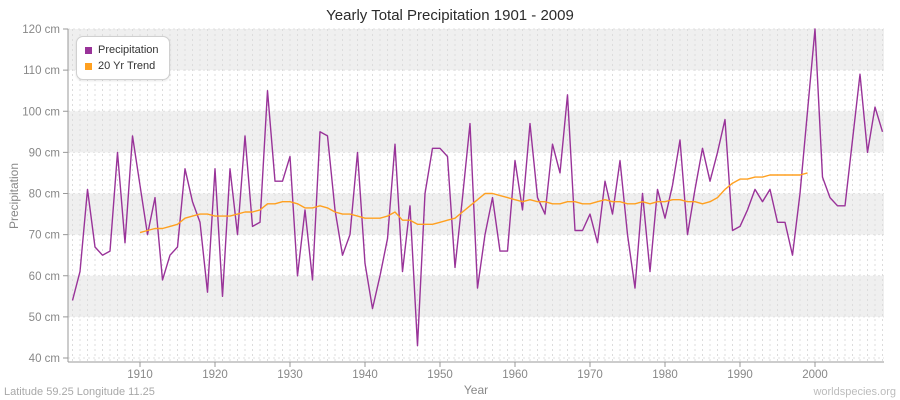  I want to click on x-tick-label: 1960, so click(515, 375).